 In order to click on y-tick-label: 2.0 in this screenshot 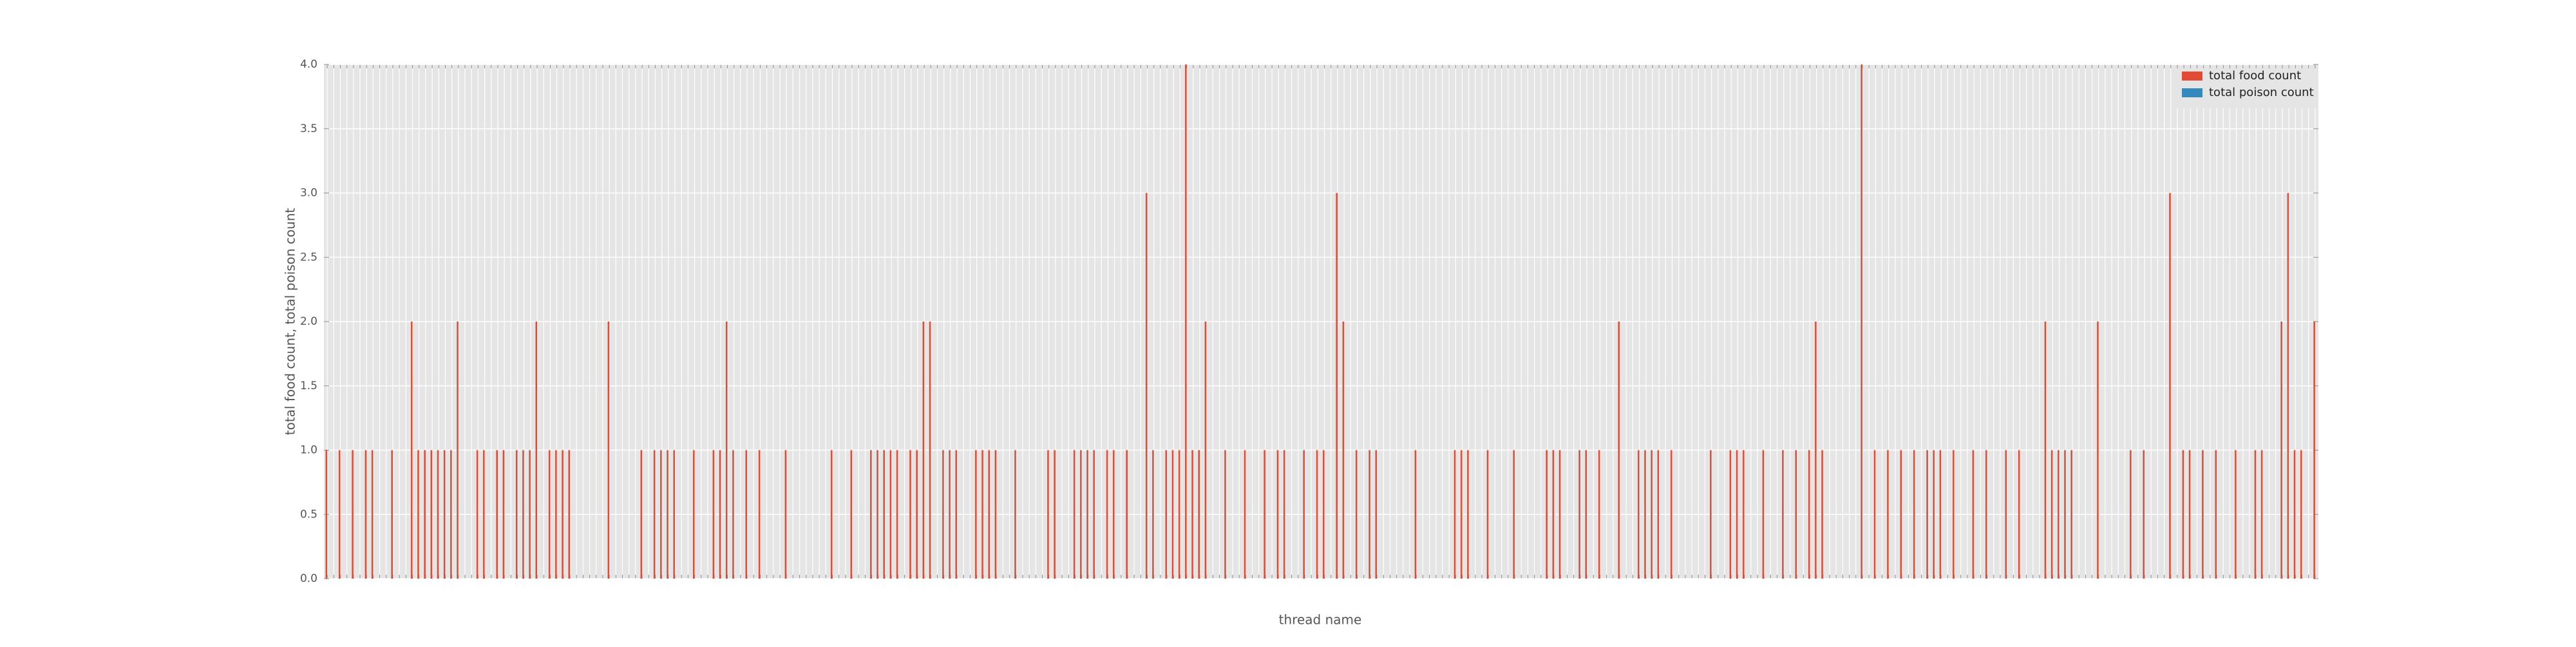, I will do `click(309, 321)`.